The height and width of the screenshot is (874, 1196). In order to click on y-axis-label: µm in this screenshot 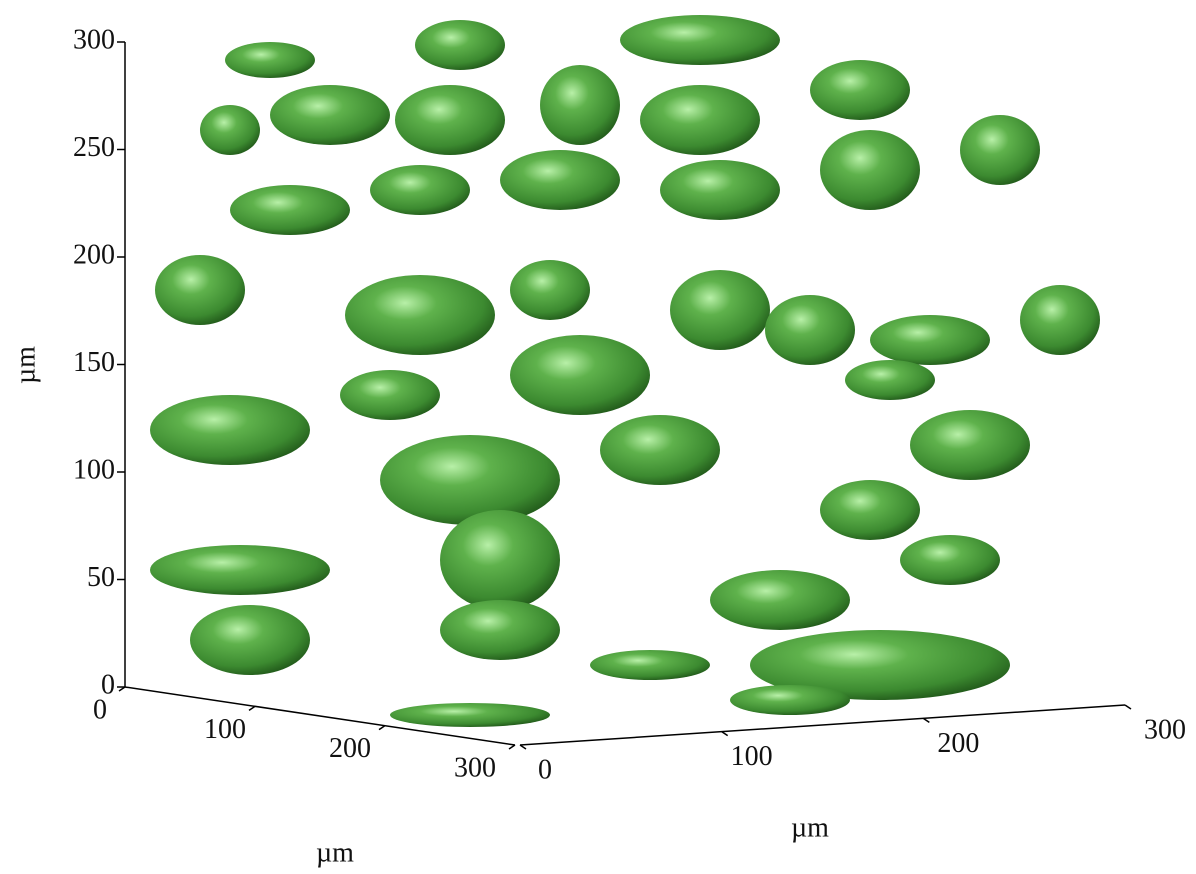, I will do `click(810, 827)`.